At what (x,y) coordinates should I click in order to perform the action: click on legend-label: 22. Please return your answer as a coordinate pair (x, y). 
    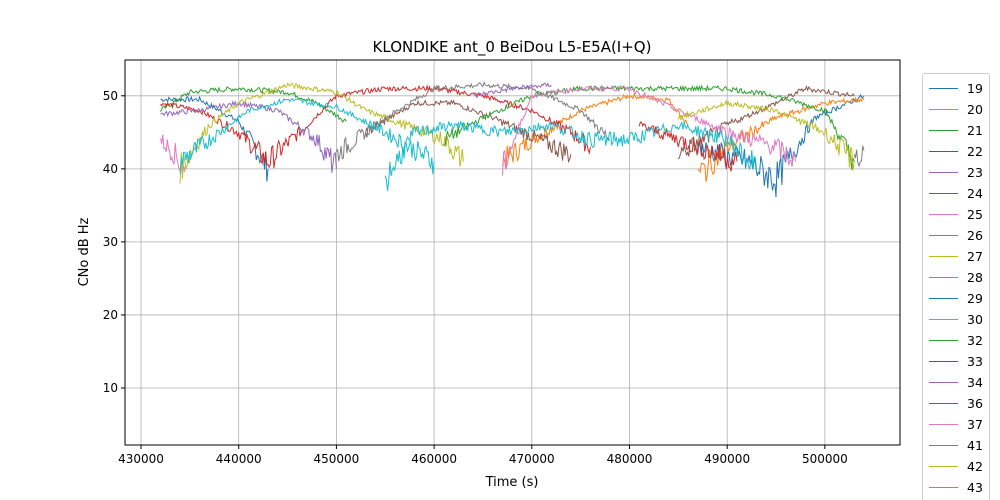
    Looking at the image, I should click on (975, 151).